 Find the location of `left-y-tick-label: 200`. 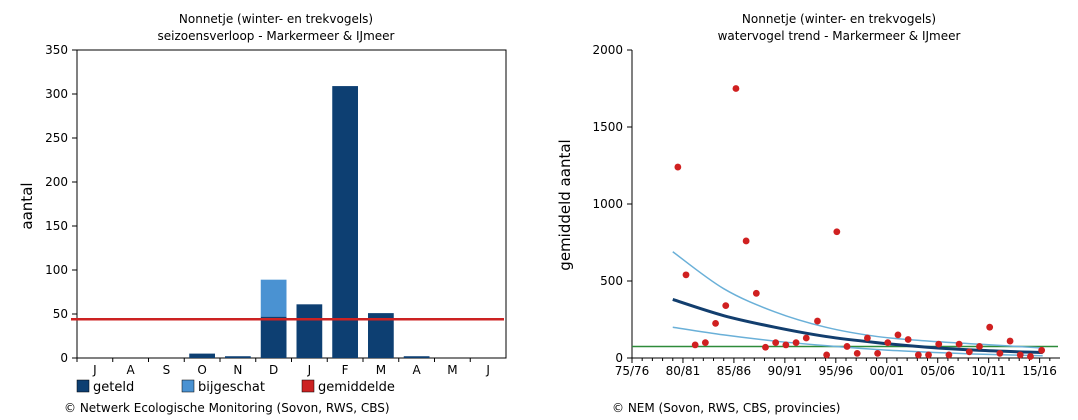

left-y-tick-label: 200 is located at coordinates (56, 182).